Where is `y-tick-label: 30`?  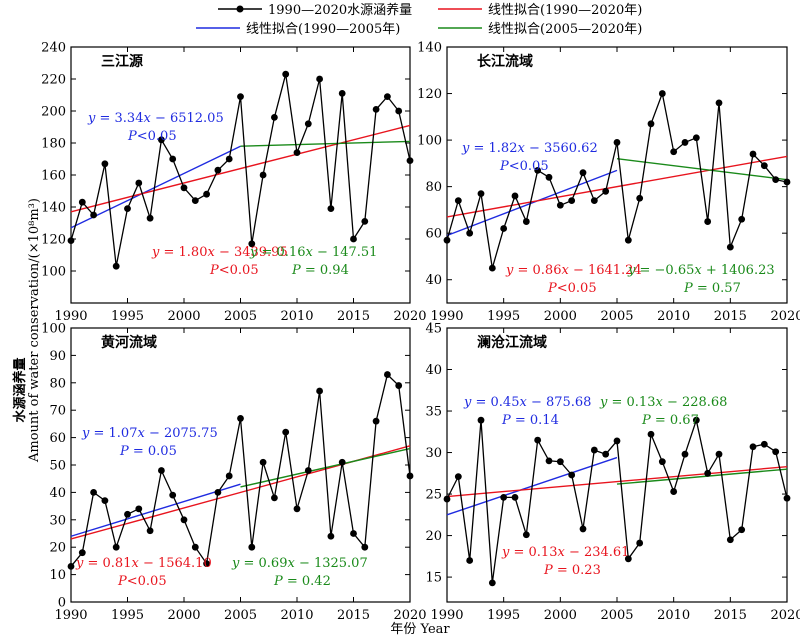 y-tick-label: 30 is located at coordinates (433, 453).